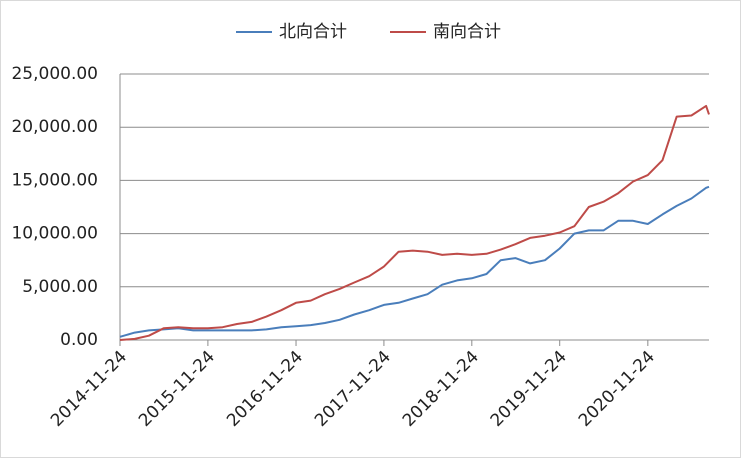 This screenshot has height=458, width=741. What do you see at coordinates (79, 340) in the screenshot?
I see `y-tick-label: 0.00` at bounding box center [79, 340].